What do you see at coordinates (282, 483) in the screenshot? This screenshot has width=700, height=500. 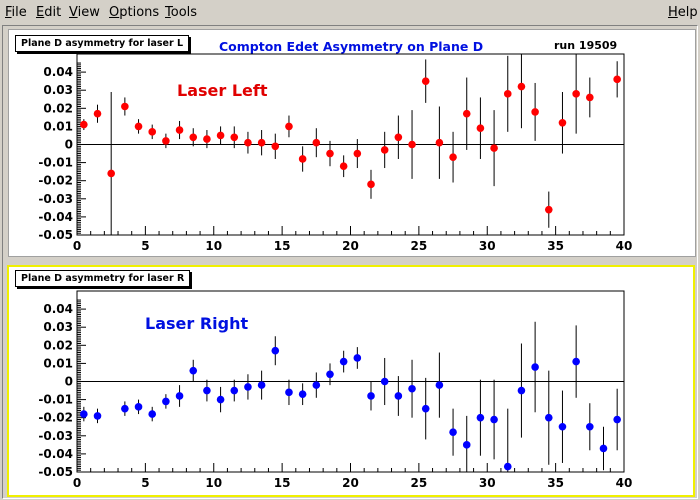 I see `right-x-tick-label: 15` at bounding box center [282, 483].